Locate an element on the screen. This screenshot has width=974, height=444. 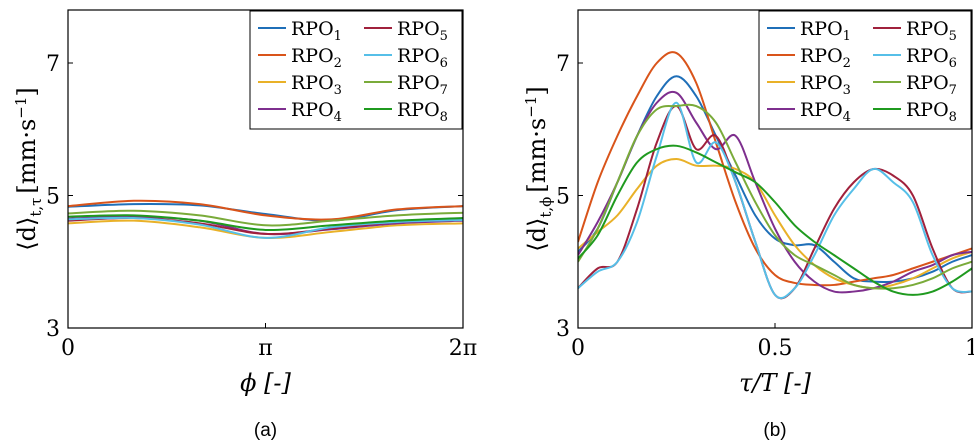
x-tick-label: 0.5 is located at coordinates (775, 348).